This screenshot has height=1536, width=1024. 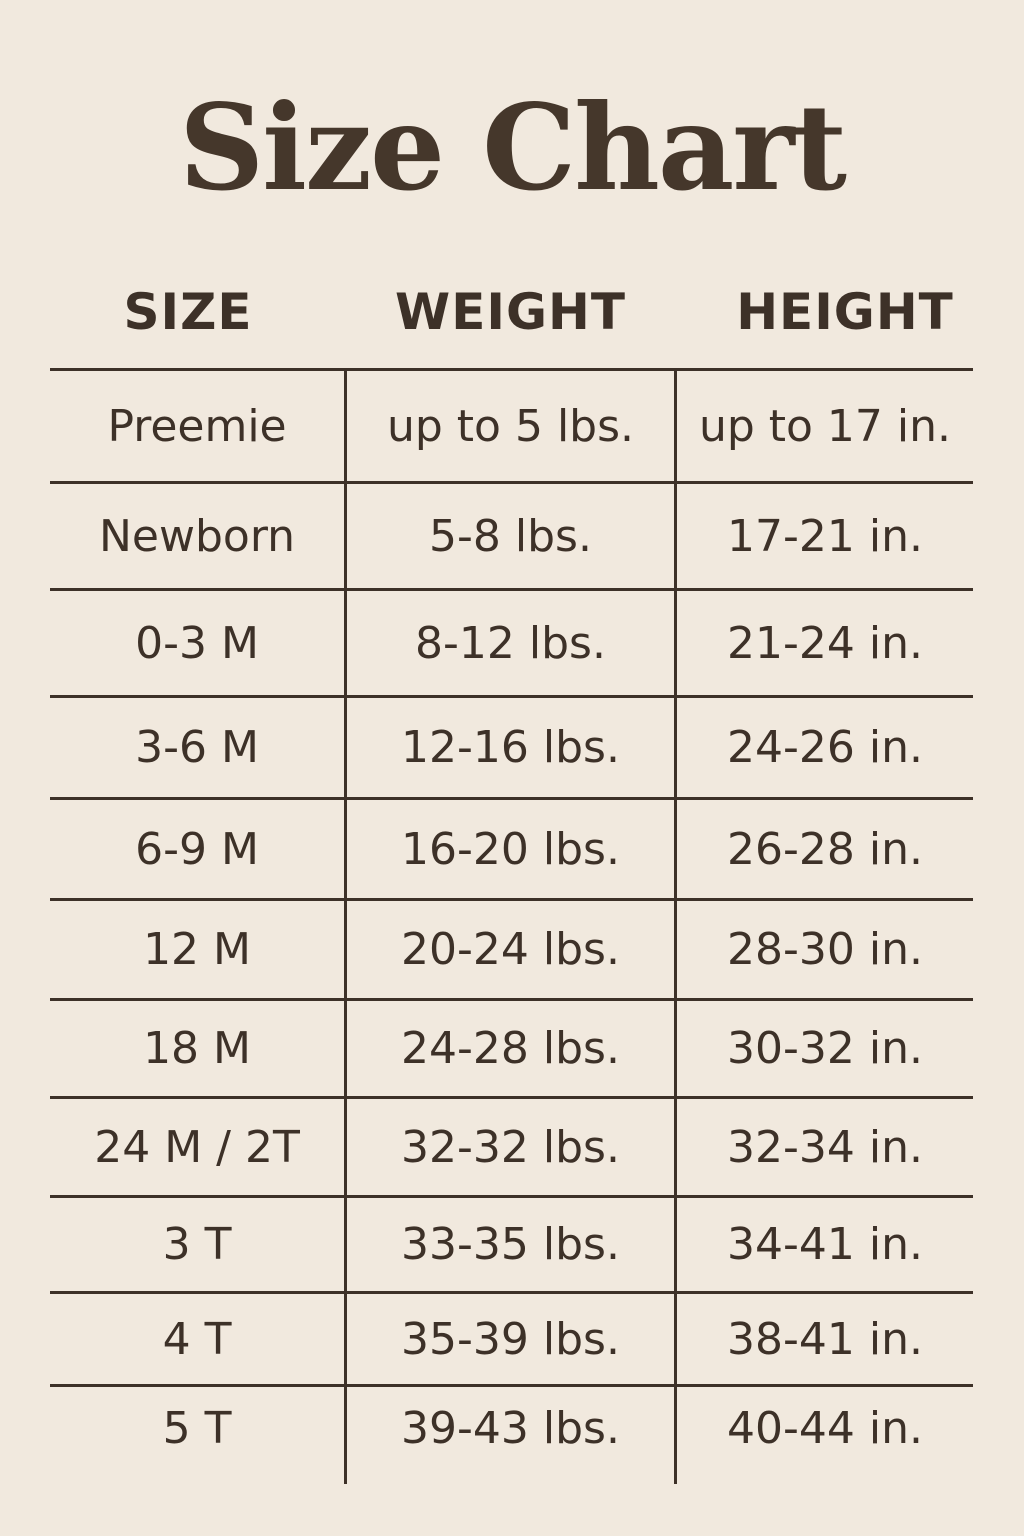 I want to click on table-row: 3 T 33-35 lbs. 34-41 in., so click(x=511, y=1243).